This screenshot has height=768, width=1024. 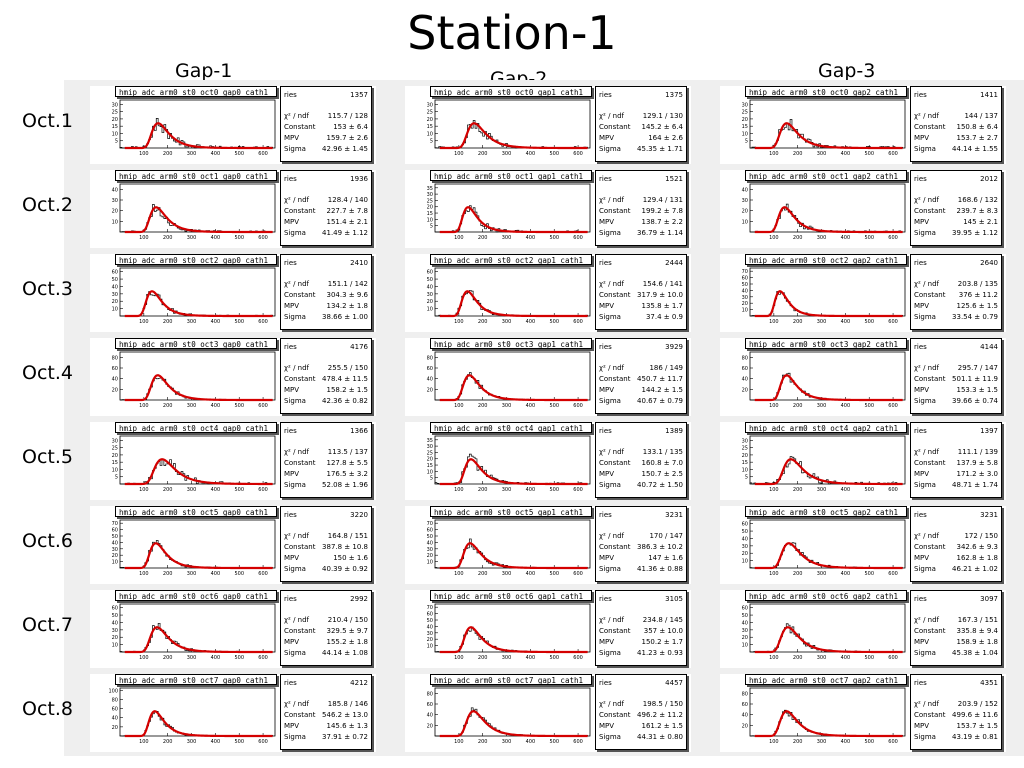 I want to click on stats-value-chi2: 203.9 / 152, so click(x=977, y=704).